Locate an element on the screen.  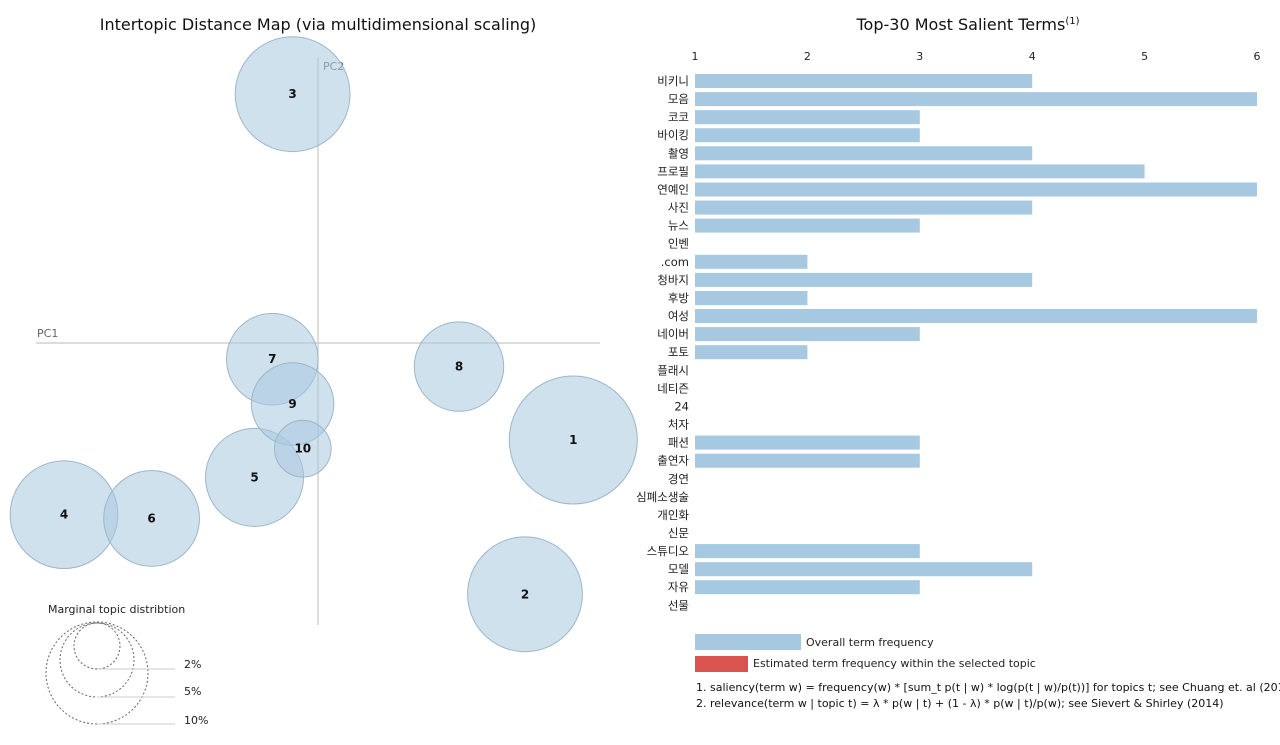
term-label-11: 청바지 is located at coordinates (673, 280).